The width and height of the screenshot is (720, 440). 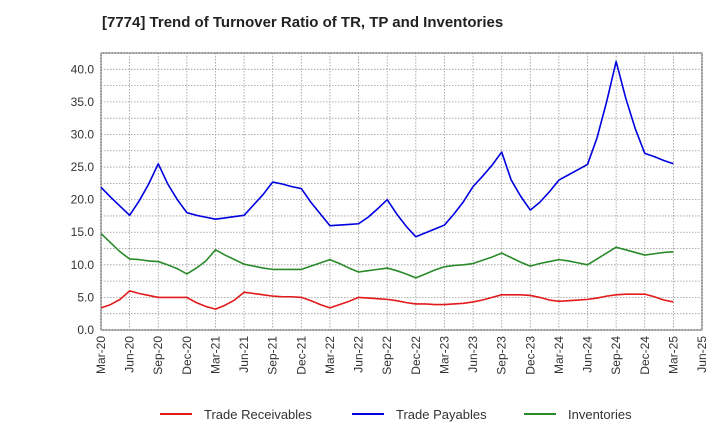 What do you see at coordinates (215, 355) in the screenshot?
I see `x-tick-label: Mar-21` at bounding box center [215, 355].